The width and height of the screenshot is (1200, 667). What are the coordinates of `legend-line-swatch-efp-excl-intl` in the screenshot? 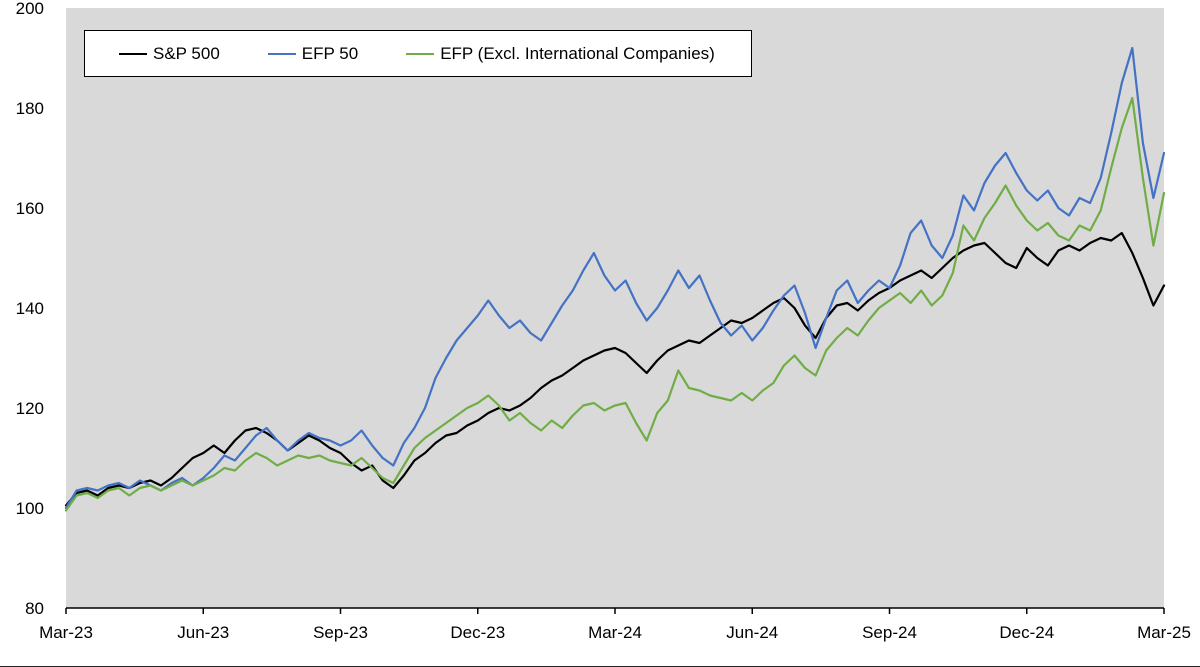 It's located at (420, 53).